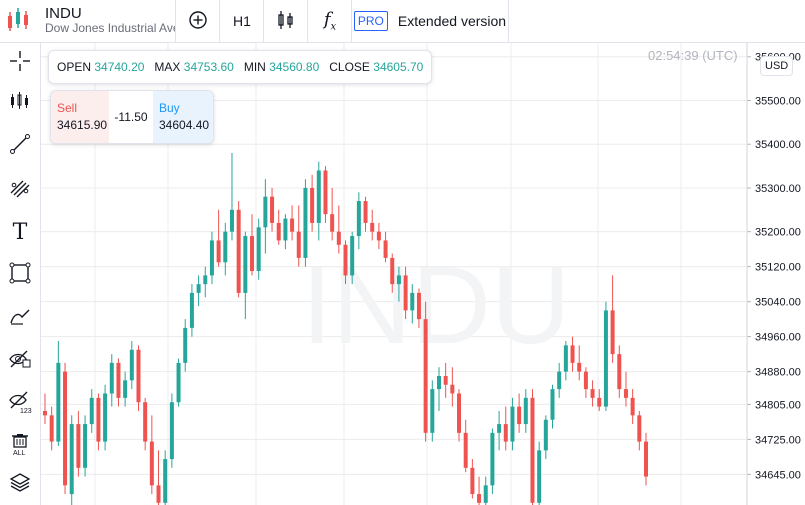  I want to click on crosshair-tool-button, so click(20, 63).